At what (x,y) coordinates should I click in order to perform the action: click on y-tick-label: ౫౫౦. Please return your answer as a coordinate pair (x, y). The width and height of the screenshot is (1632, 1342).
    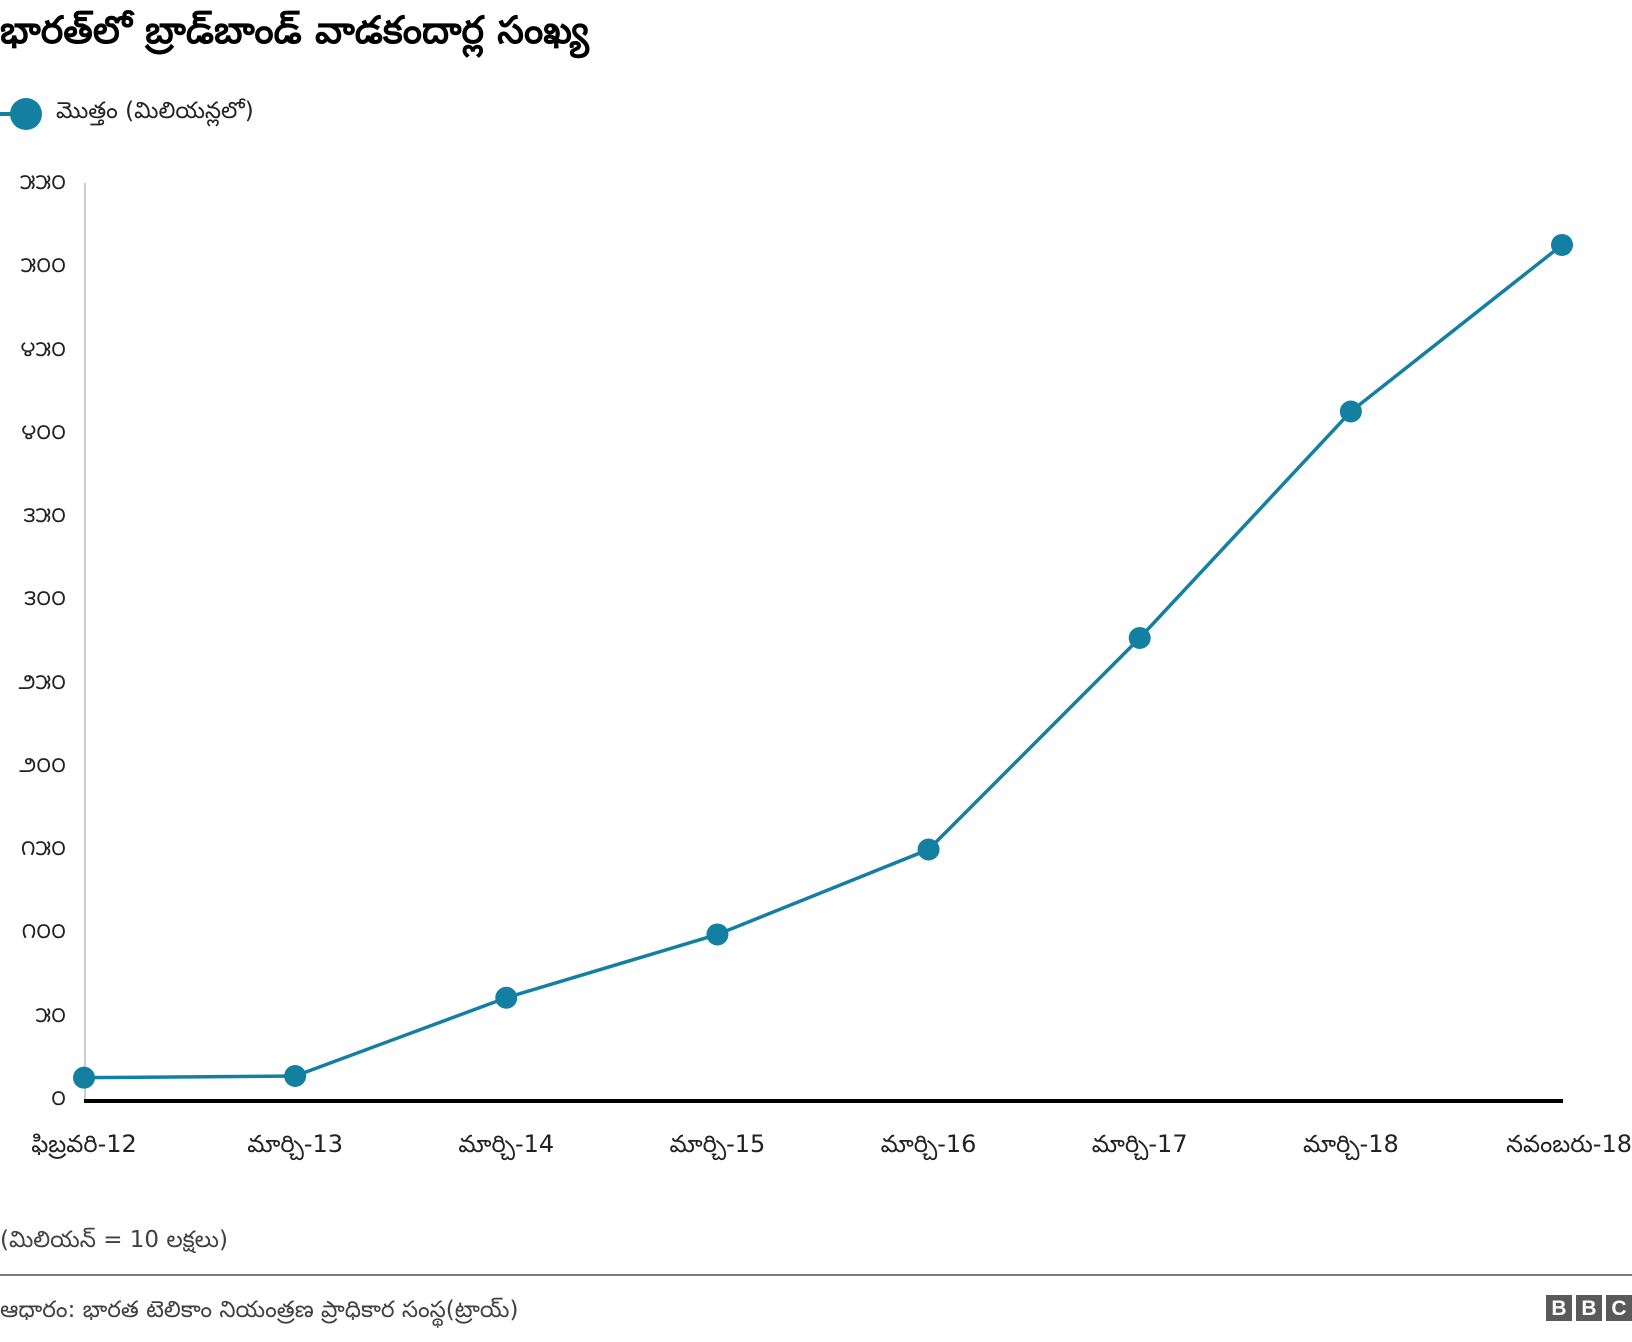
    Looking at the image, I should click on (42, 182).